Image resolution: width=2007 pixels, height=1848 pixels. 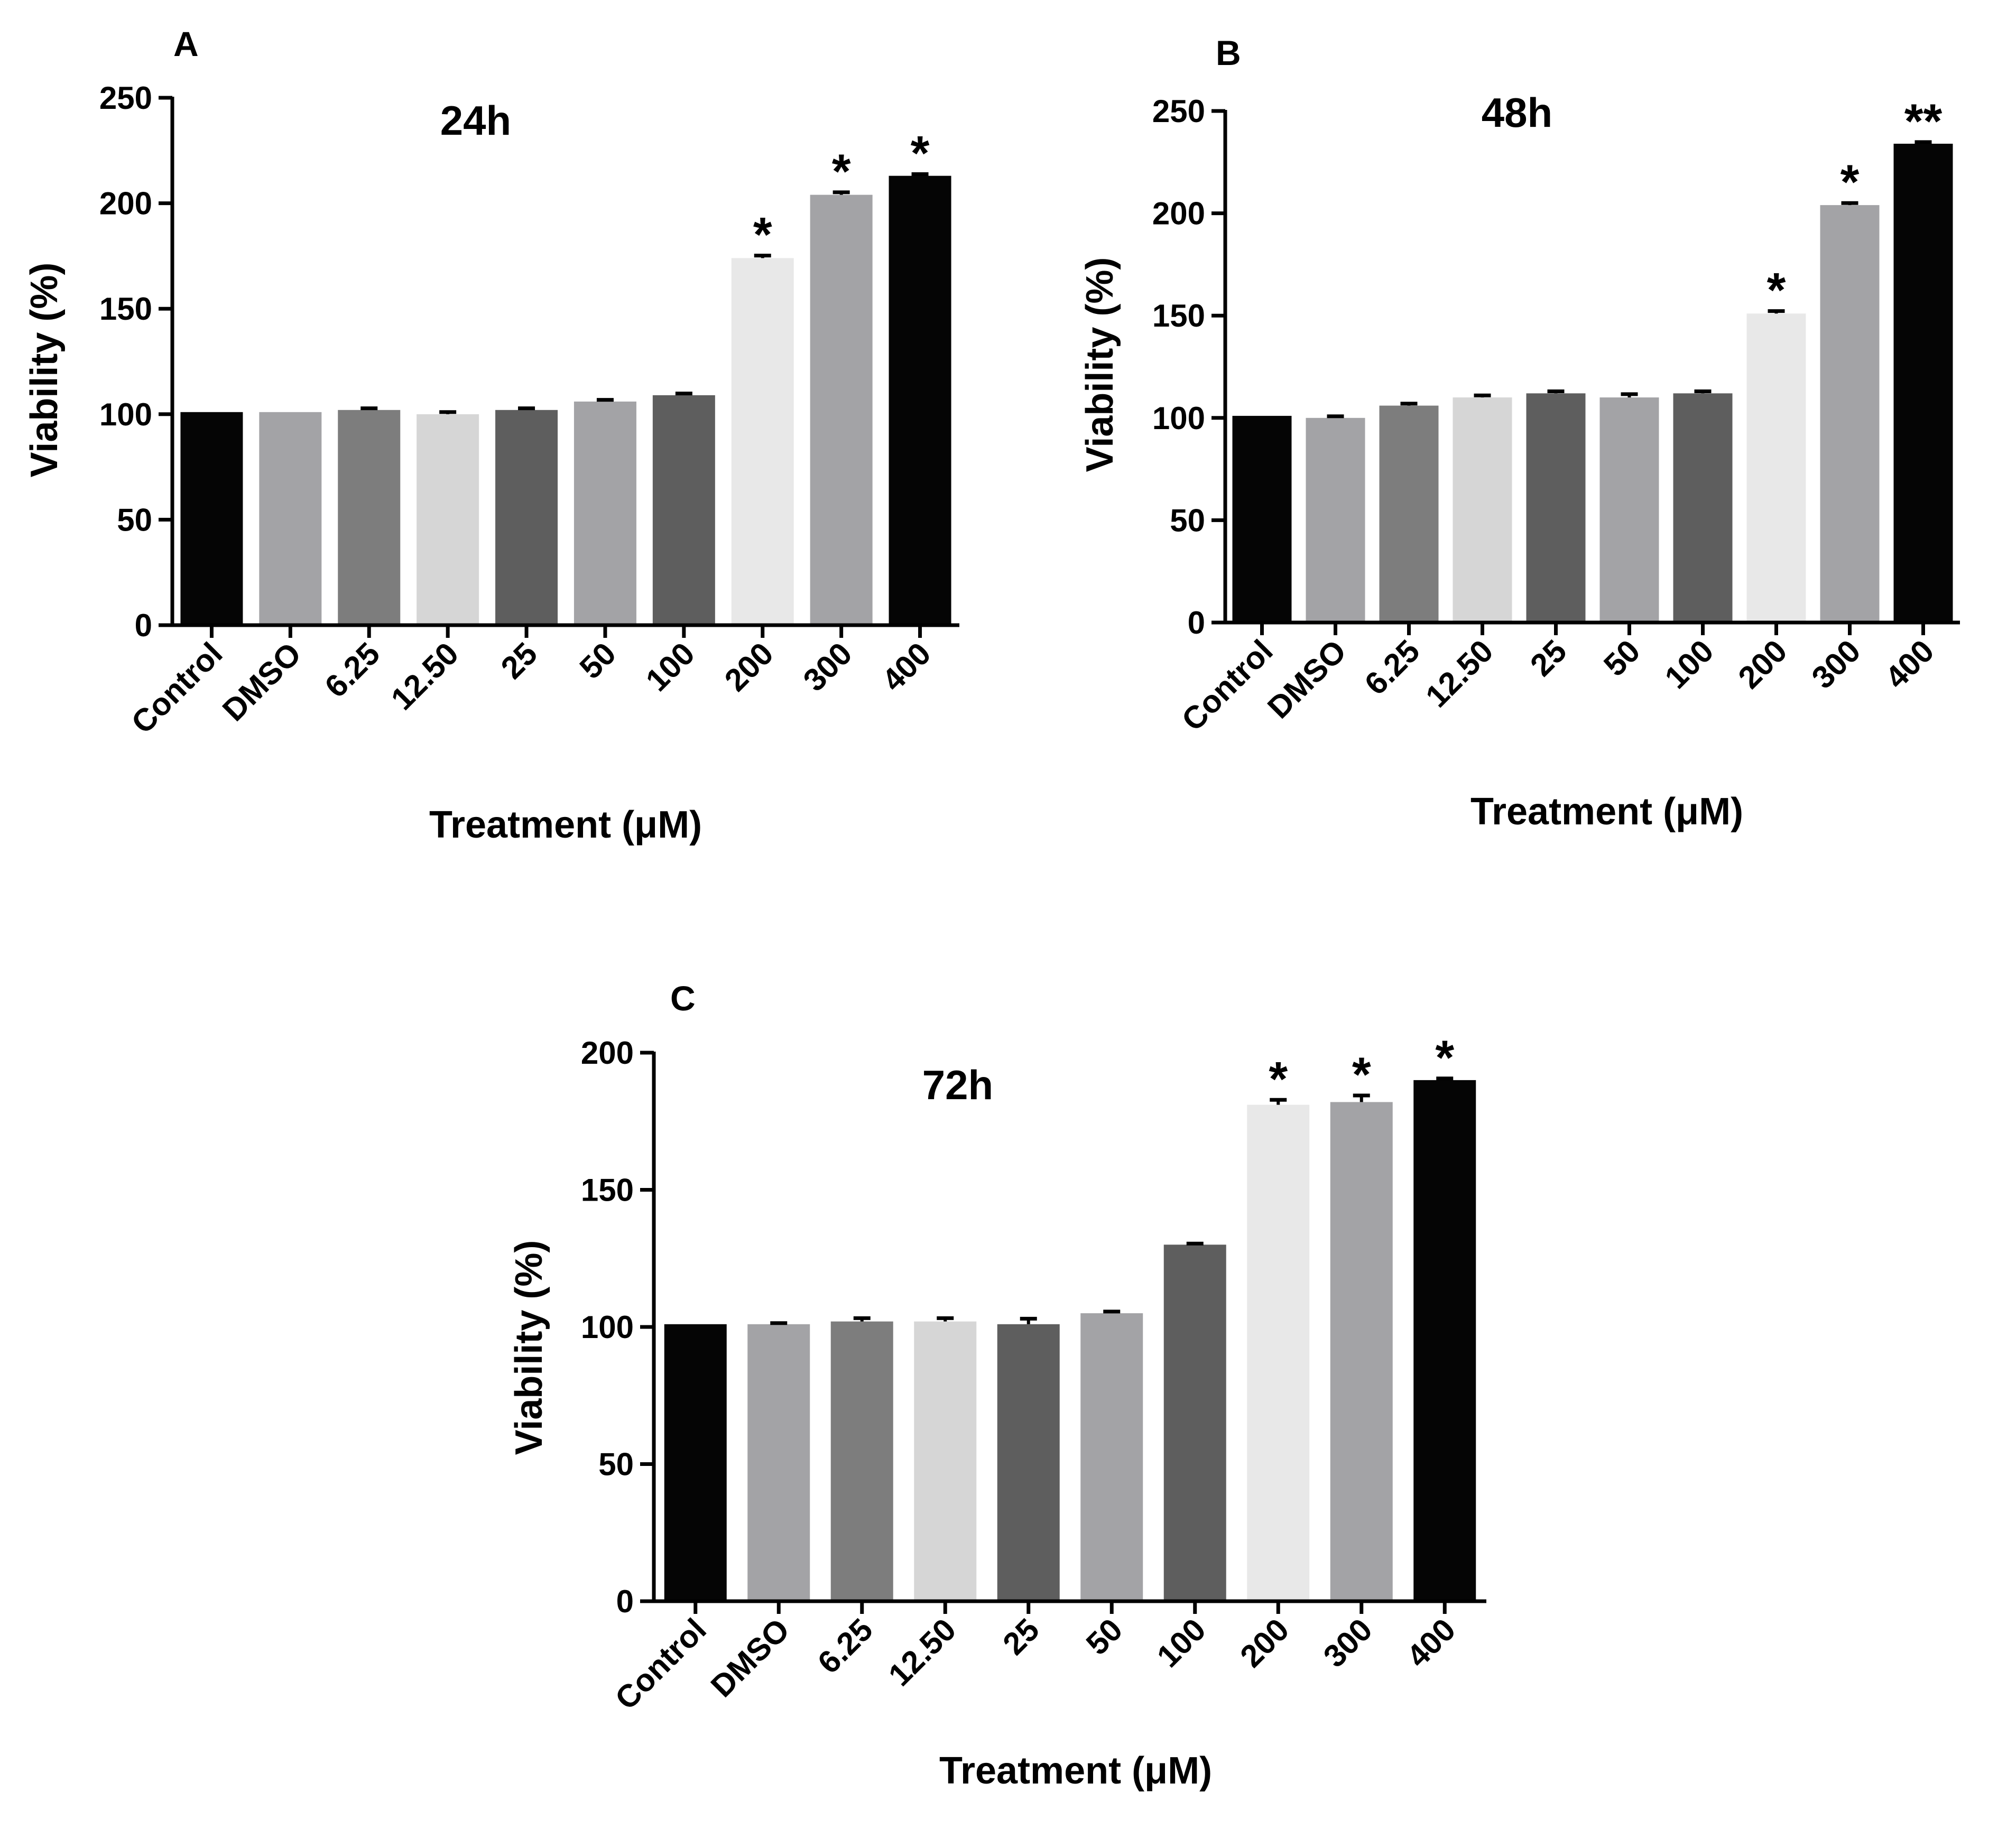 What do you see at coordinates (1229, 52) in the screenshot?
I see `panel-b-letter: B` at bounding box center [1229, 52].